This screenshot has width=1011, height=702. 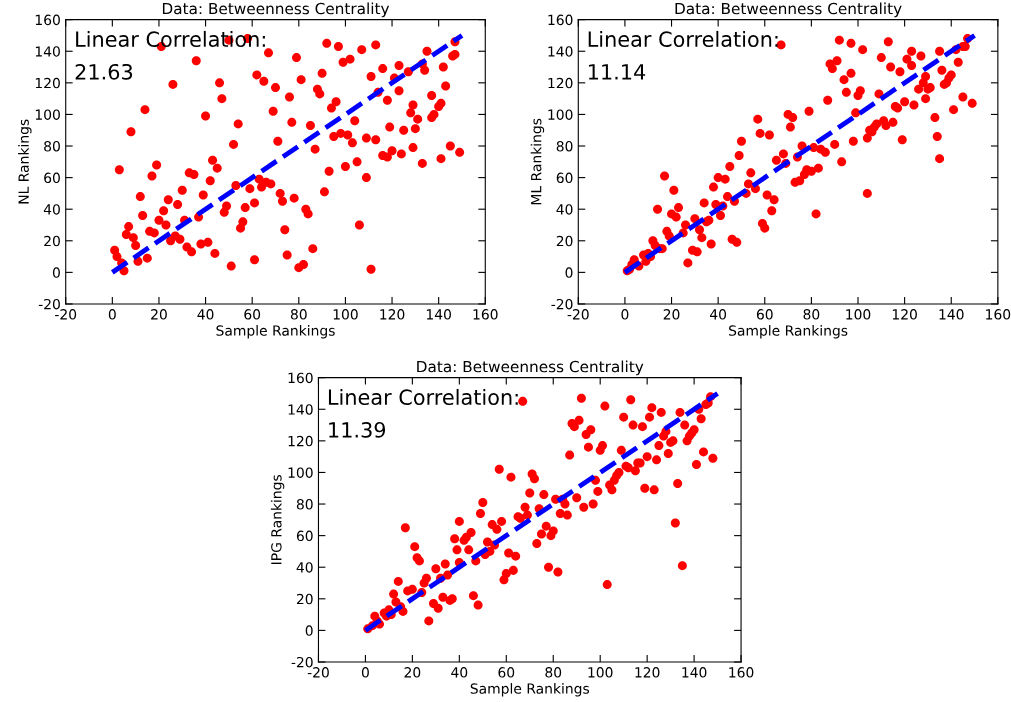 I want to click on y-axis-title: ML Rankings, so click(x=537, y=161).